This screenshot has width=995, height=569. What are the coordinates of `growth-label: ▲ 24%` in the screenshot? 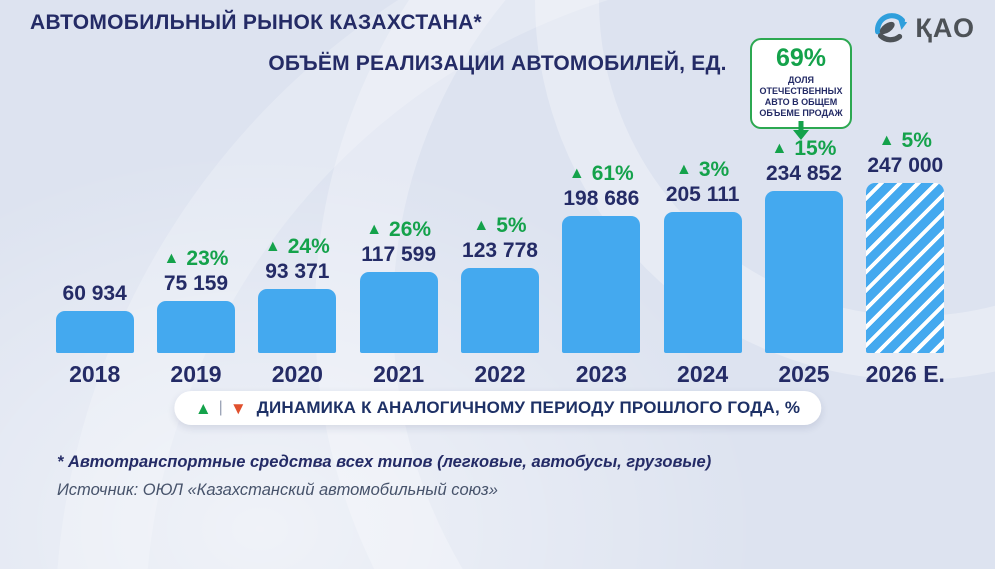 It's located at (297, 247).